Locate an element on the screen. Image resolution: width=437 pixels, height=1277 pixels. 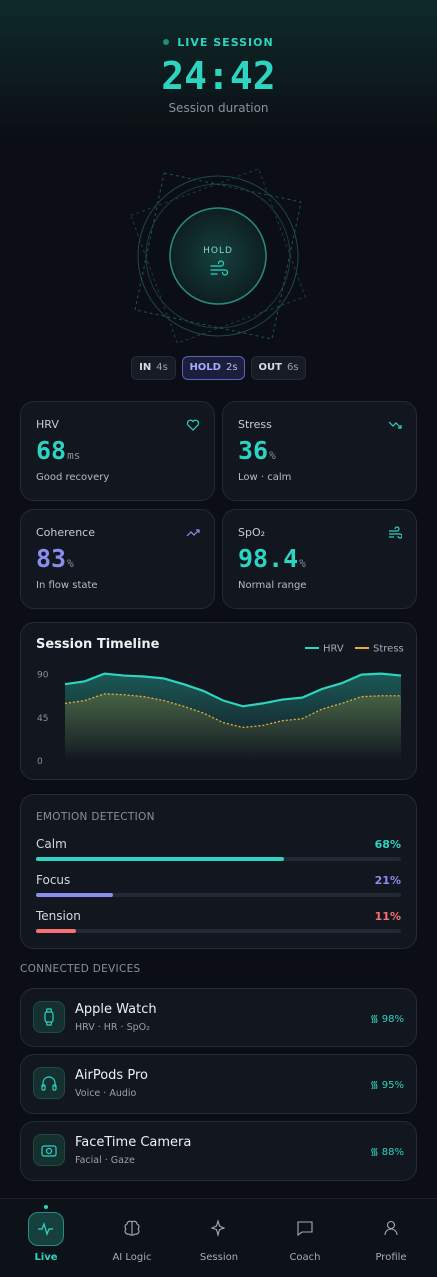
trend-up-icon is located at coordinates (193, 533).